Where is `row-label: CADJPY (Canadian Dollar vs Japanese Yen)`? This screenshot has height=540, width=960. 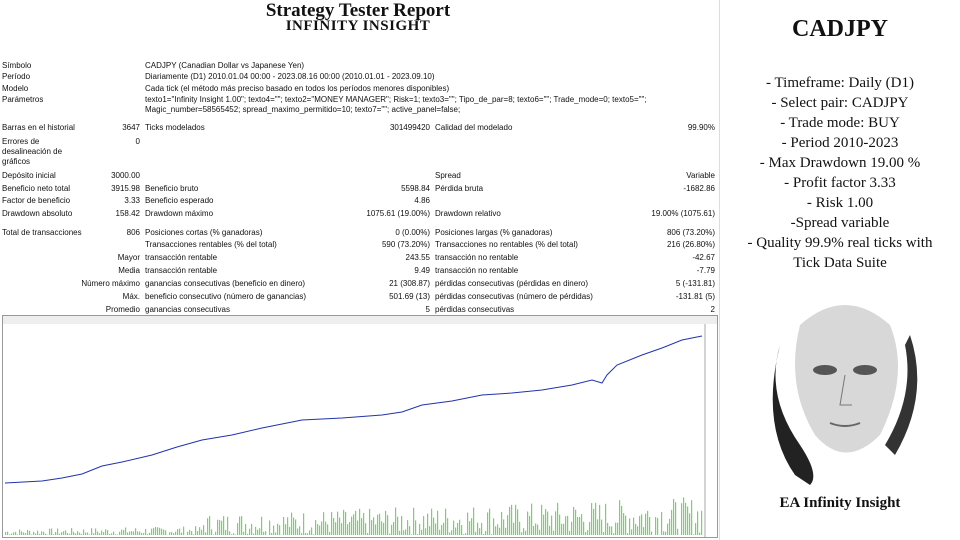 row-label: CADJPY (Canadian Dollar vs Japanese Yen) is located at coordinates (225, 65).